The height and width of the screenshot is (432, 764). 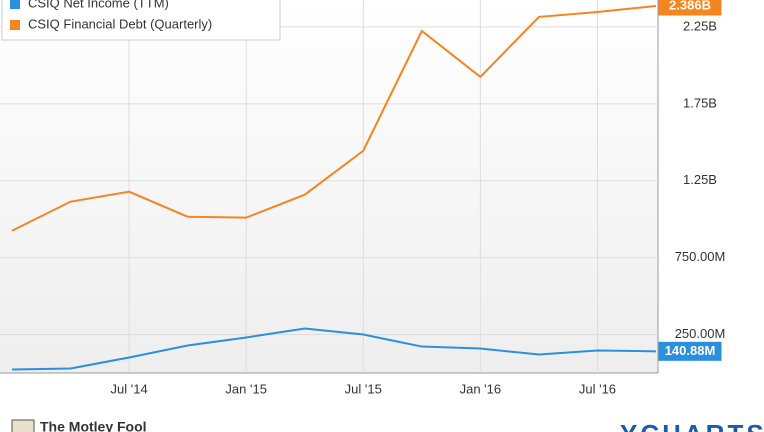 I want to click on y-tick-label: 750.00M, so click(x=700, y=256).